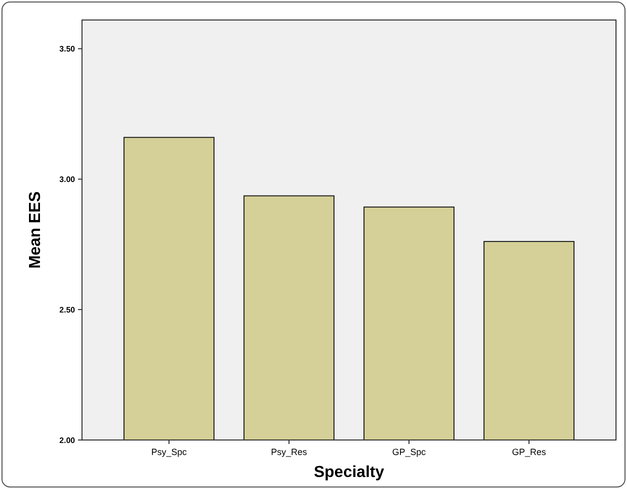 Image resolution: width=627 pixels, height=489 pixels. I want to click on x-tick-label: Psy_Res, so click(289, 452).